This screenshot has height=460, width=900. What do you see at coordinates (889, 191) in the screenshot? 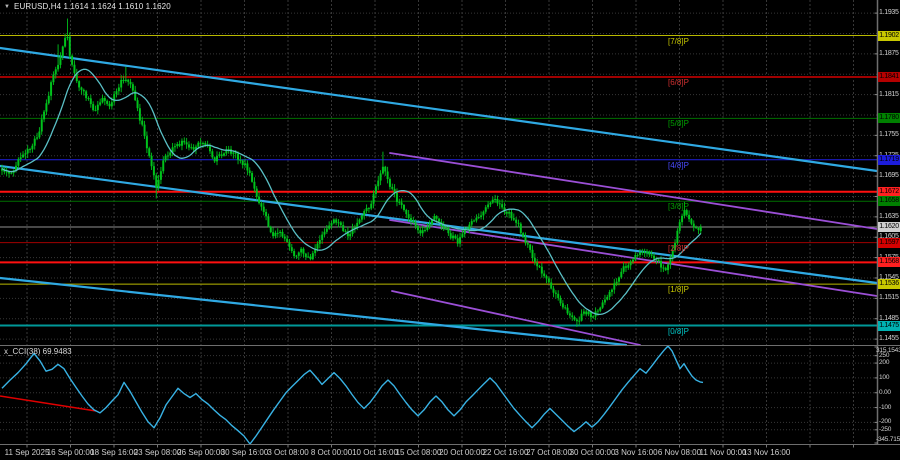
I see `price-level-box: 1.1672` at bounding box center [889, 191].